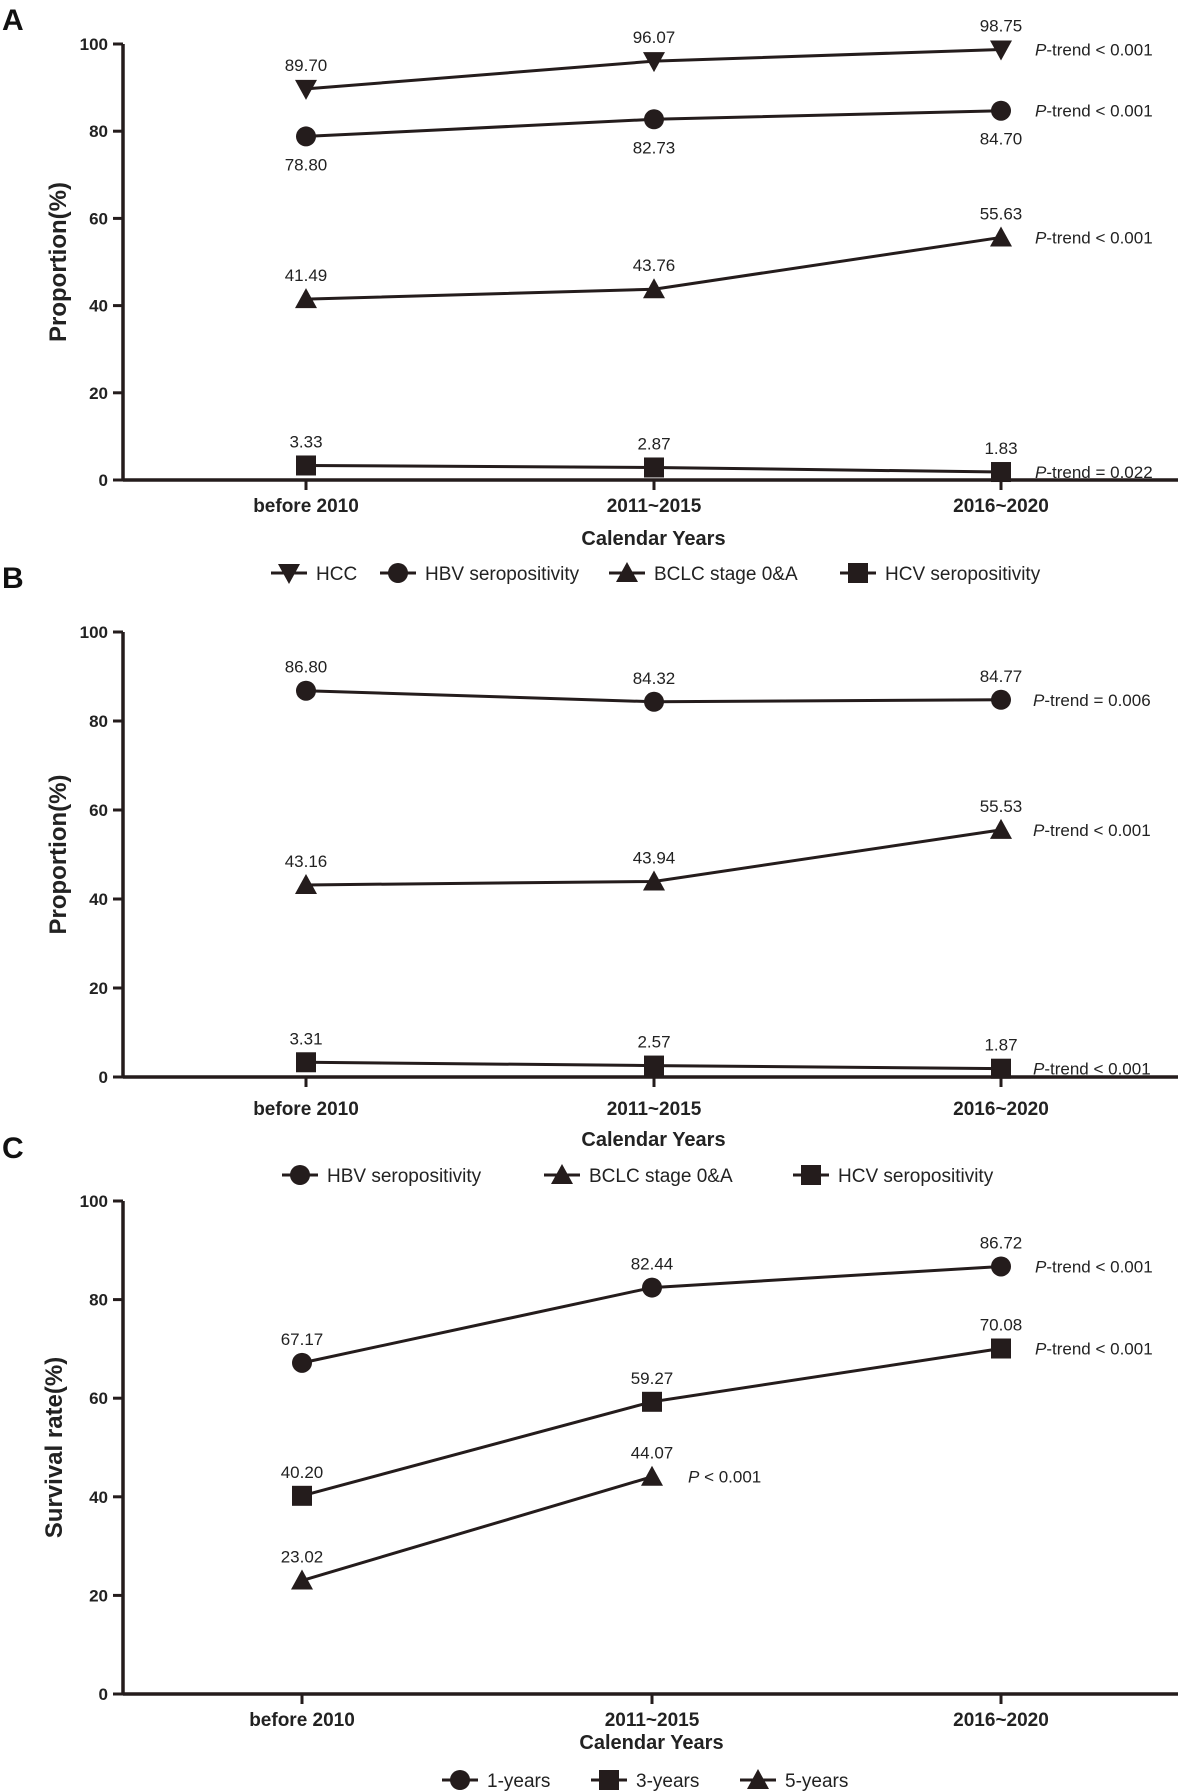  I want to click on trend-annotation: P-trend = 0.022, so click(1094, 472).